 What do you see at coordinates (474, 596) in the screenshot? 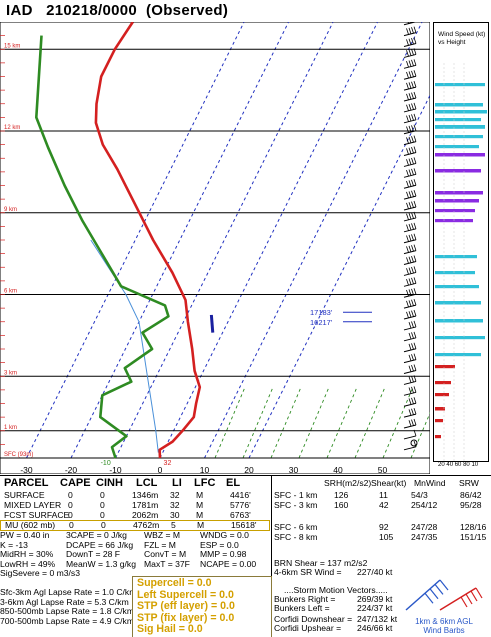
I see `legend-barb-flag` at bounding box center [474, 596].